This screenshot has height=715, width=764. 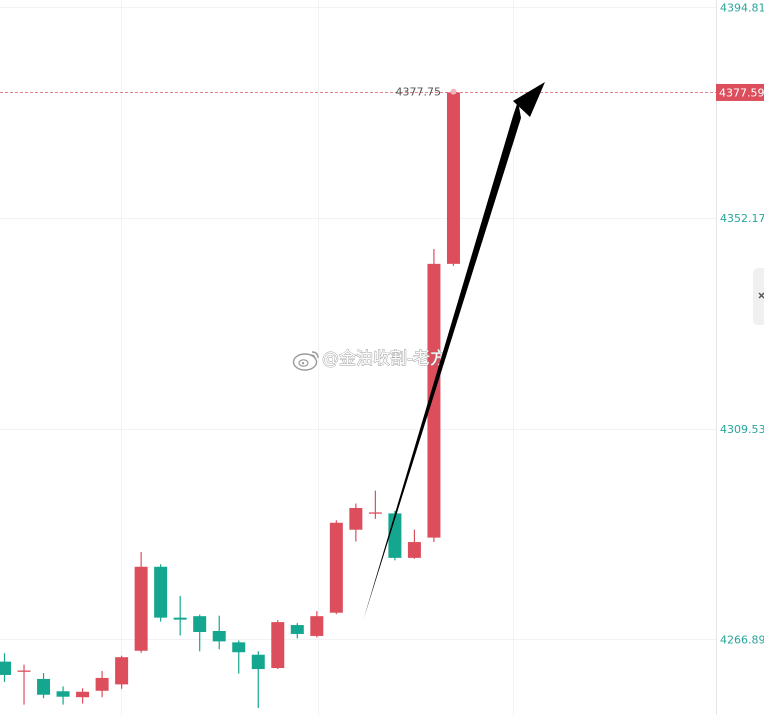 I want to click on side-panel-button, so click(x=758, y=296).